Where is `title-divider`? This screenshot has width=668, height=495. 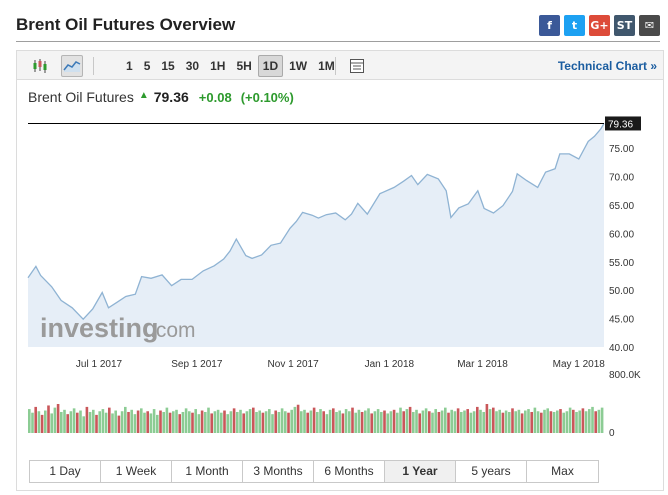
title-divider is located at coordinates (338, 41).